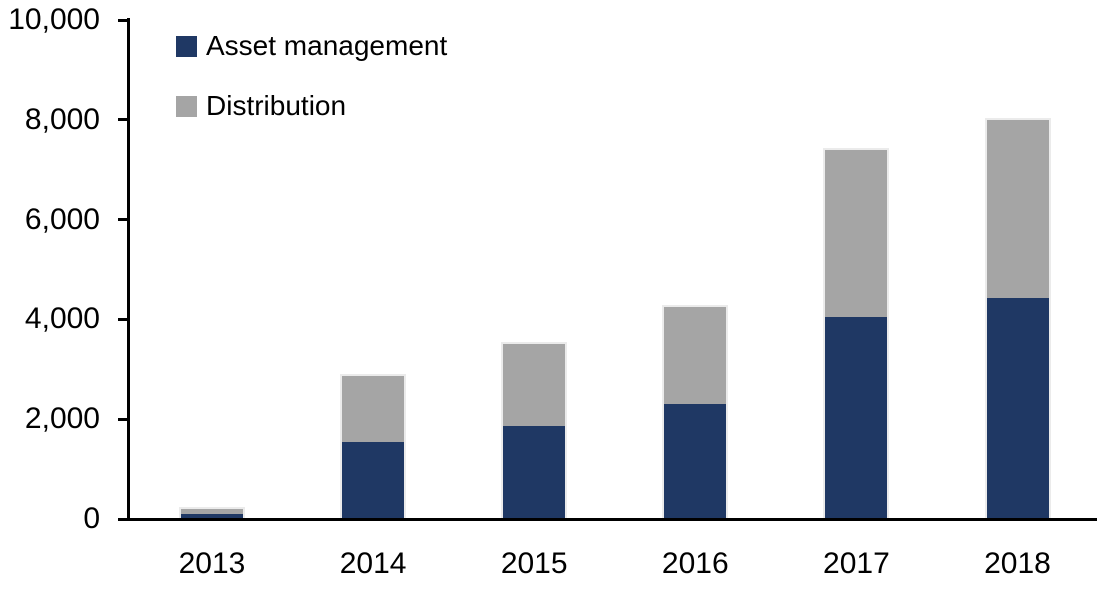 This screenshot has width=1102, height=594. What do you see at coordinates (212, 563) in the screenshot?
I see `x-tick-label: 2013` at bounding box center [212, 563].